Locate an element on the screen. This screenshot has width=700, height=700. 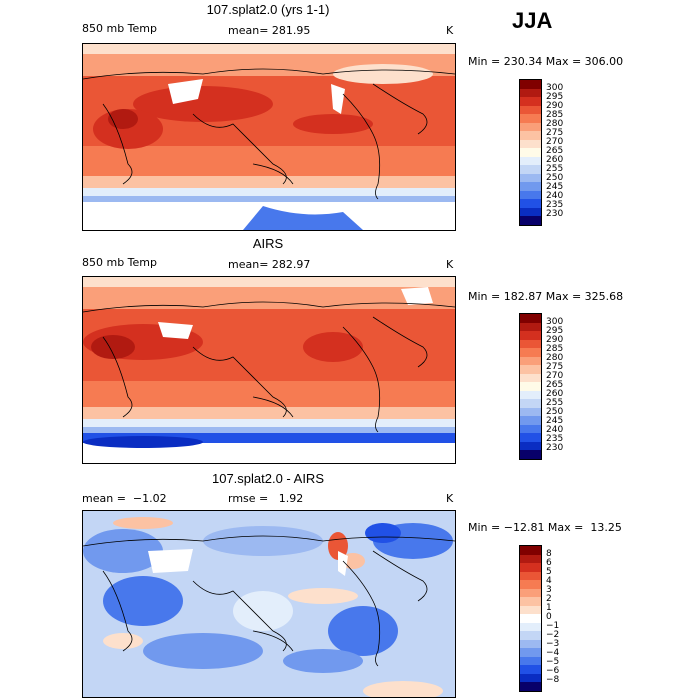
colorbar-labels: 8 6 5 4 3 2 1 0 −1 −2 −3 −4 −5 −6 −8 is located at coordinates (566, 617).